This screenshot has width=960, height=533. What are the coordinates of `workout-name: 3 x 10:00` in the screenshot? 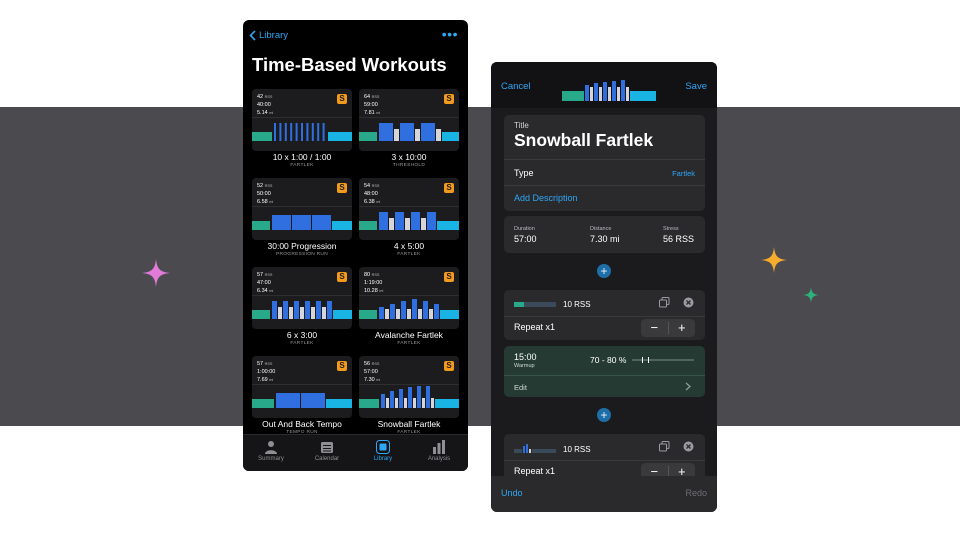 It's located at (409, 157).